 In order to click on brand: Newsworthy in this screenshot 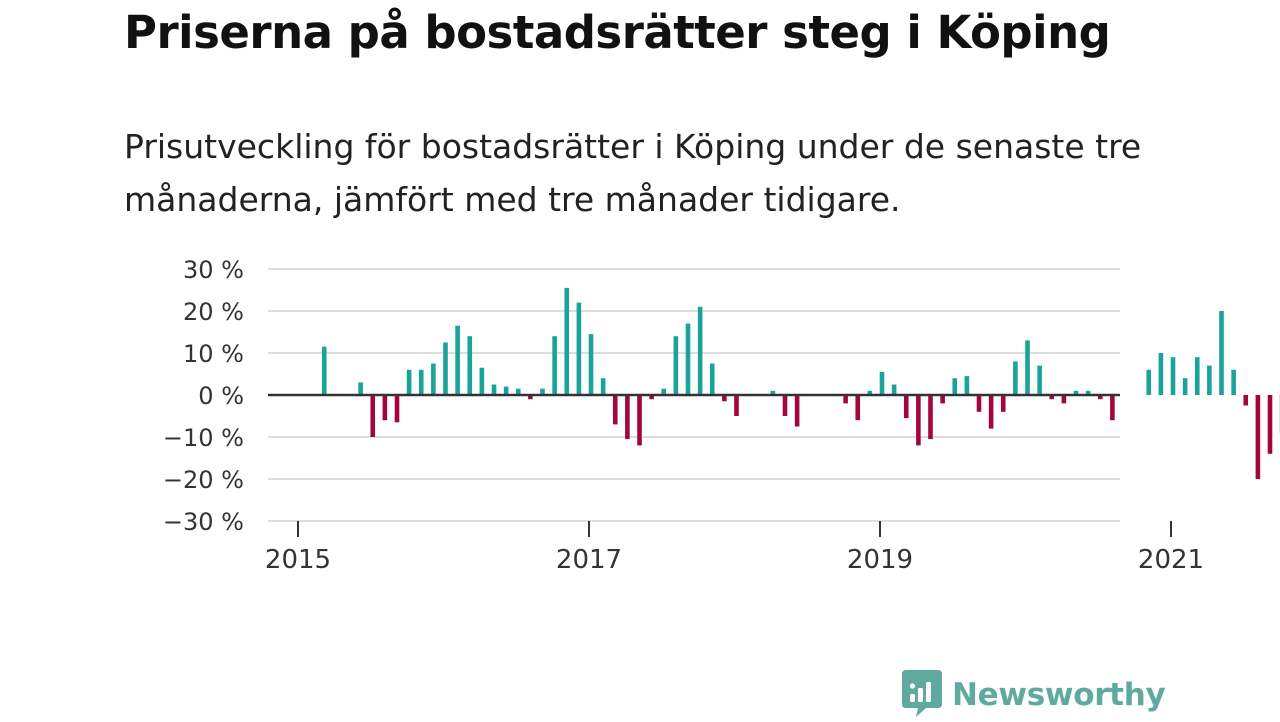, I will do `click(1033, 695)`.